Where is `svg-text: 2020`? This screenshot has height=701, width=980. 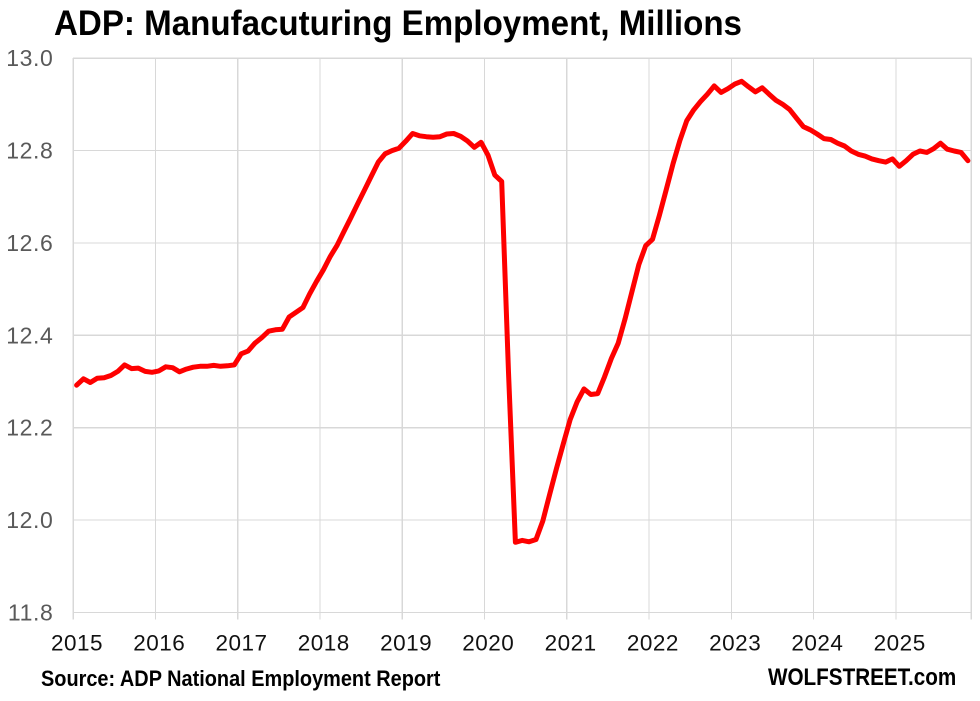 svg-text: 2020 is located at coordinates (488, 642).